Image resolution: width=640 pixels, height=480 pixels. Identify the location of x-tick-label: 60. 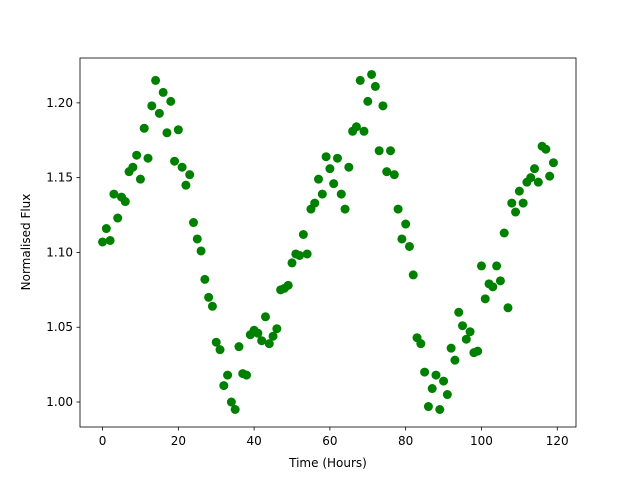
(329, 441).